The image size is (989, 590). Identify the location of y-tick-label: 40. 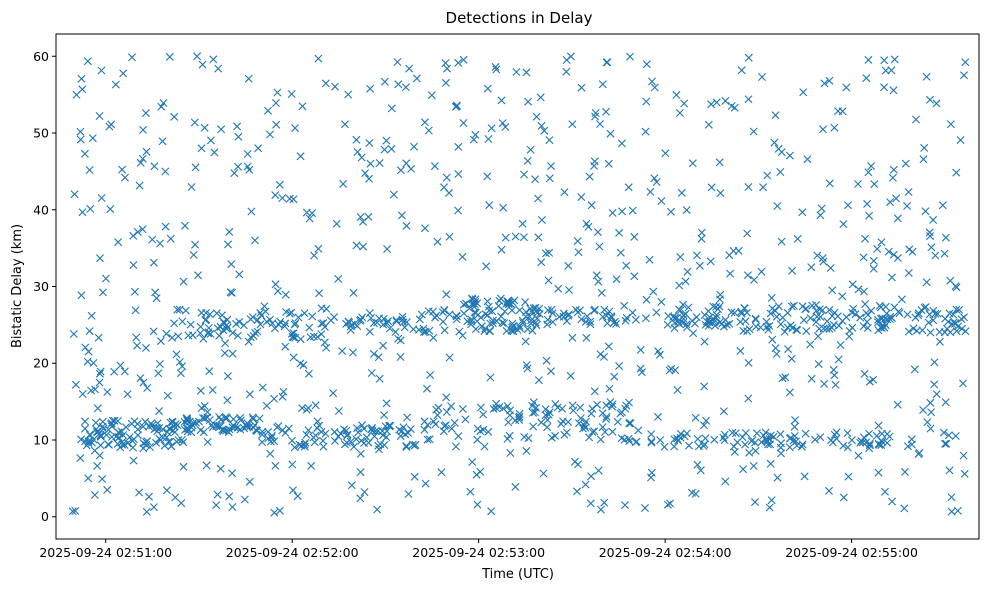
(41, 209).